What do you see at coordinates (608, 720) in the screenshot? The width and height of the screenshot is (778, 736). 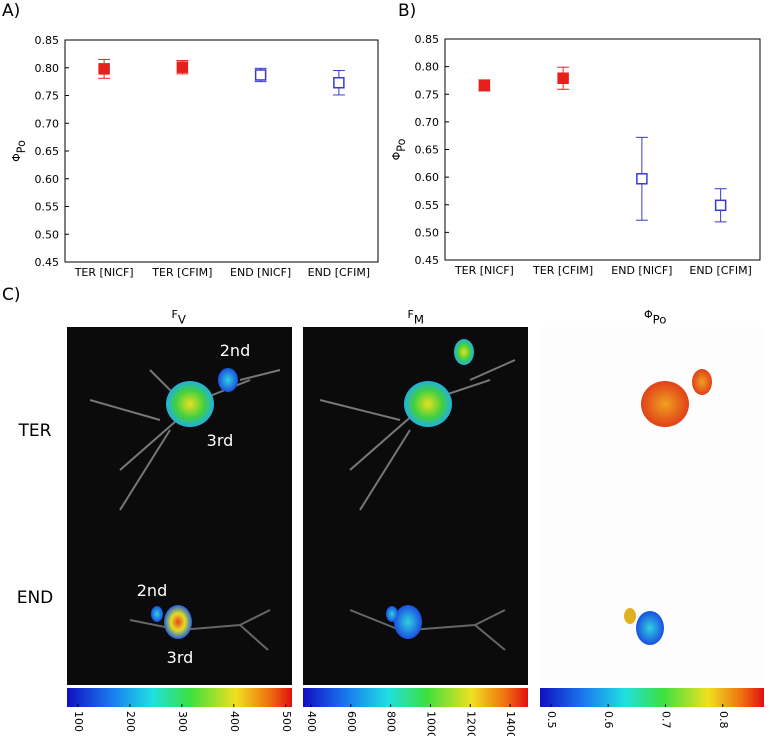 I see `colorbar-tick-label: 0.6` at bounding box center [608, 720].